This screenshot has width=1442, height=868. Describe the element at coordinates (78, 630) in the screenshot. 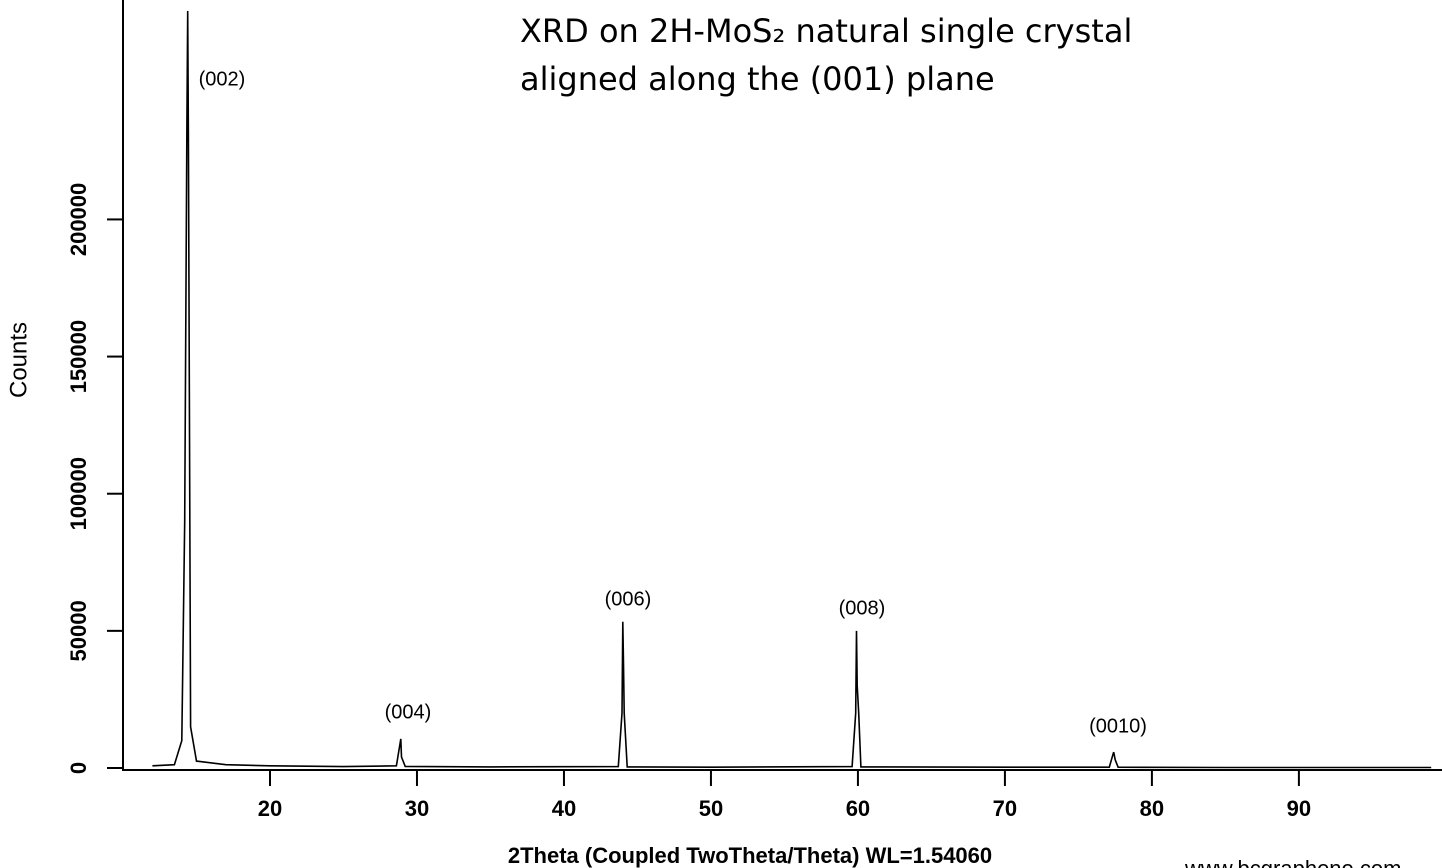

I see `y-tick-label: 50000` at that location.